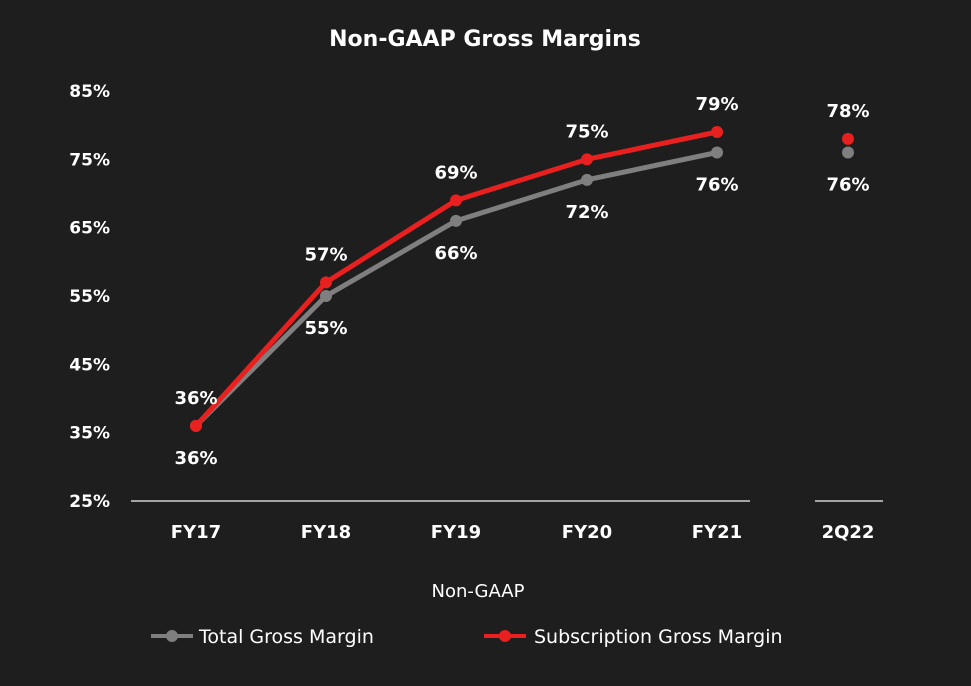 This screenshot has height=686, width=971. What do you see at coordinates (89, 502) in the screenshot?
I see `y-tick-label: 25%` at bounding box center [89, 502].